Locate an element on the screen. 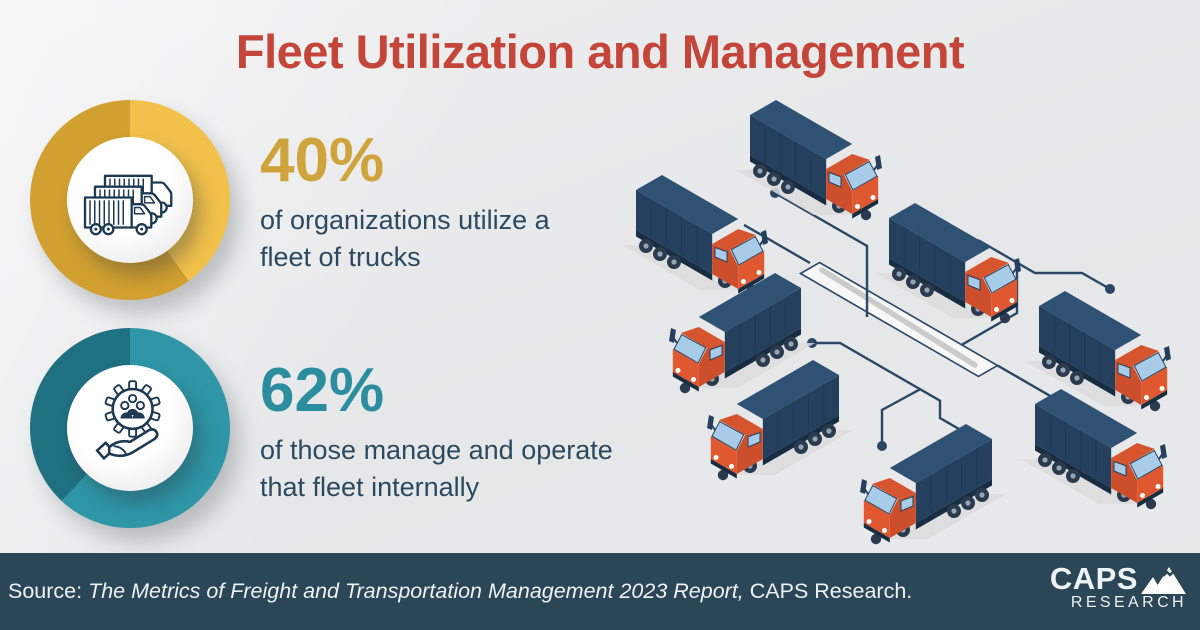 The image size is (1200, 630). caps-research-logo: CAPS RESEARCH is located at coordinates (1118, 587).